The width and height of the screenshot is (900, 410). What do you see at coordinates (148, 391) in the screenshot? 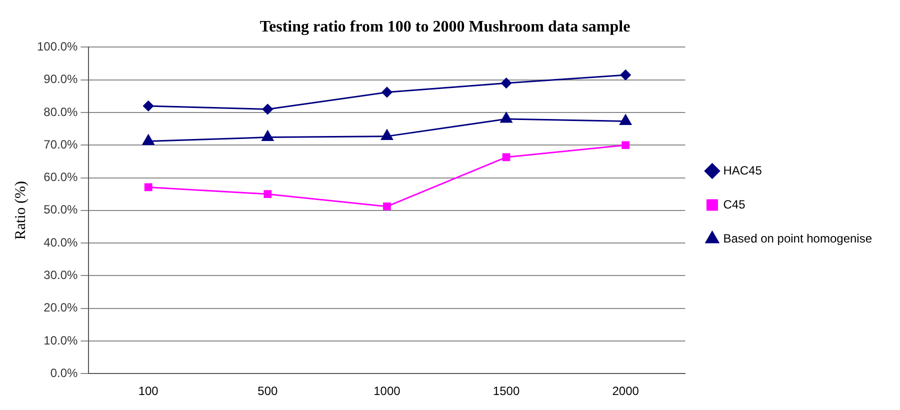
I see `x-tick-label: 100` at bounding box center [148, 391].